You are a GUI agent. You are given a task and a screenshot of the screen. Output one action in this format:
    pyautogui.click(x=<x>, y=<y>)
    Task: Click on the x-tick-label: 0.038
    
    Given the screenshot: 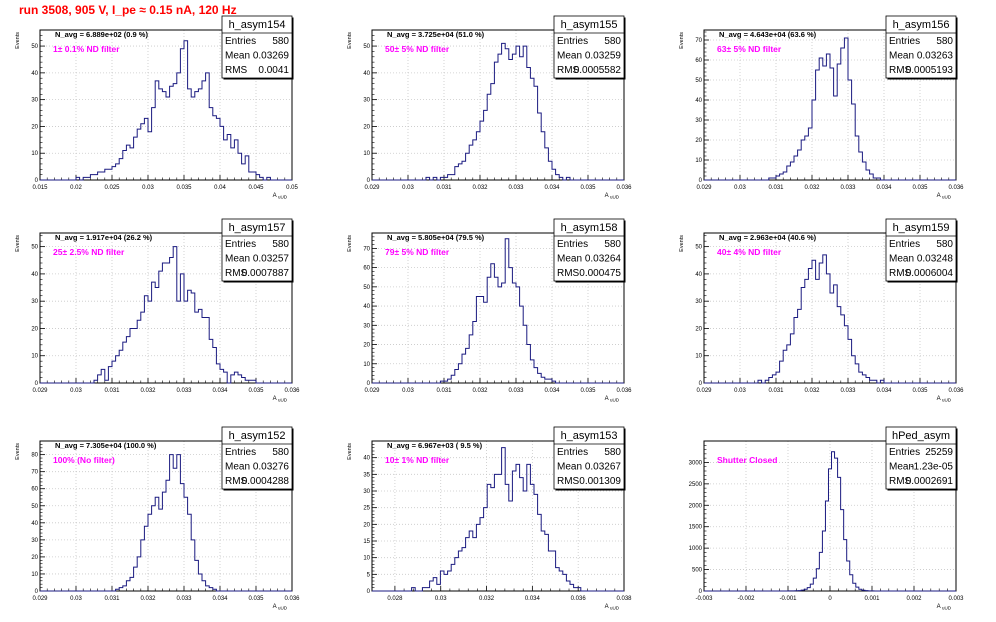 What is the action you would take?
    pyautogui.click(x=624, y=599)
    